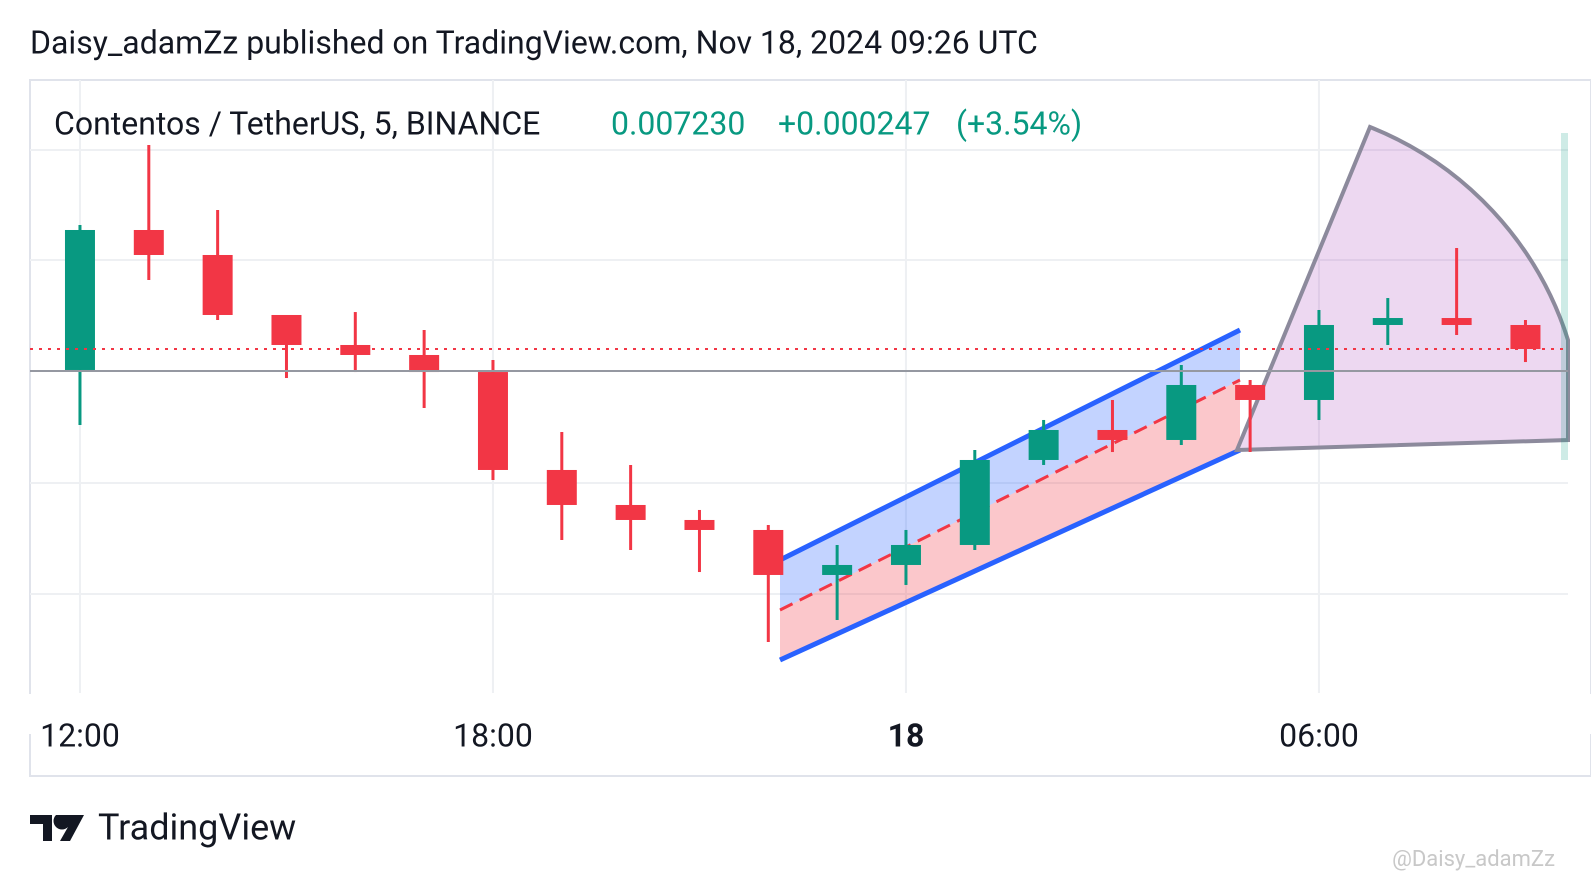 Image resolution: width=1591 pixels, height=894 pixels. Describe the element at coordinates (1319, 735) in the screenshot. I see `x-tick-label: 06:00` at that location.